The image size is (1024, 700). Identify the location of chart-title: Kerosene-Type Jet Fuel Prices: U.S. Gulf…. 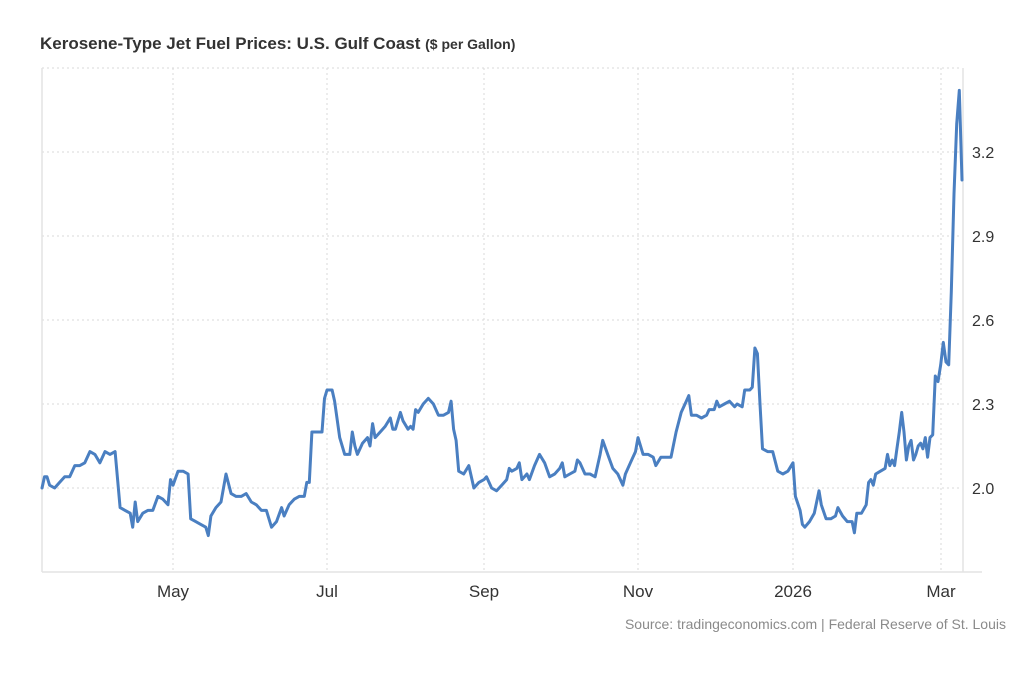
(277, 44).